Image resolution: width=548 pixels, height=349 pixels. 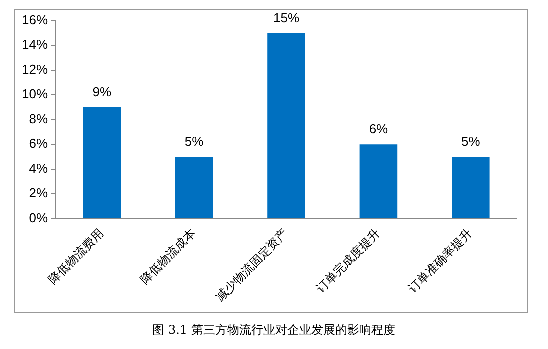 What do you see at coordinates (102, 92) in the screenshot?
I see `data-label: 9%` at bounding box center [102, 92].